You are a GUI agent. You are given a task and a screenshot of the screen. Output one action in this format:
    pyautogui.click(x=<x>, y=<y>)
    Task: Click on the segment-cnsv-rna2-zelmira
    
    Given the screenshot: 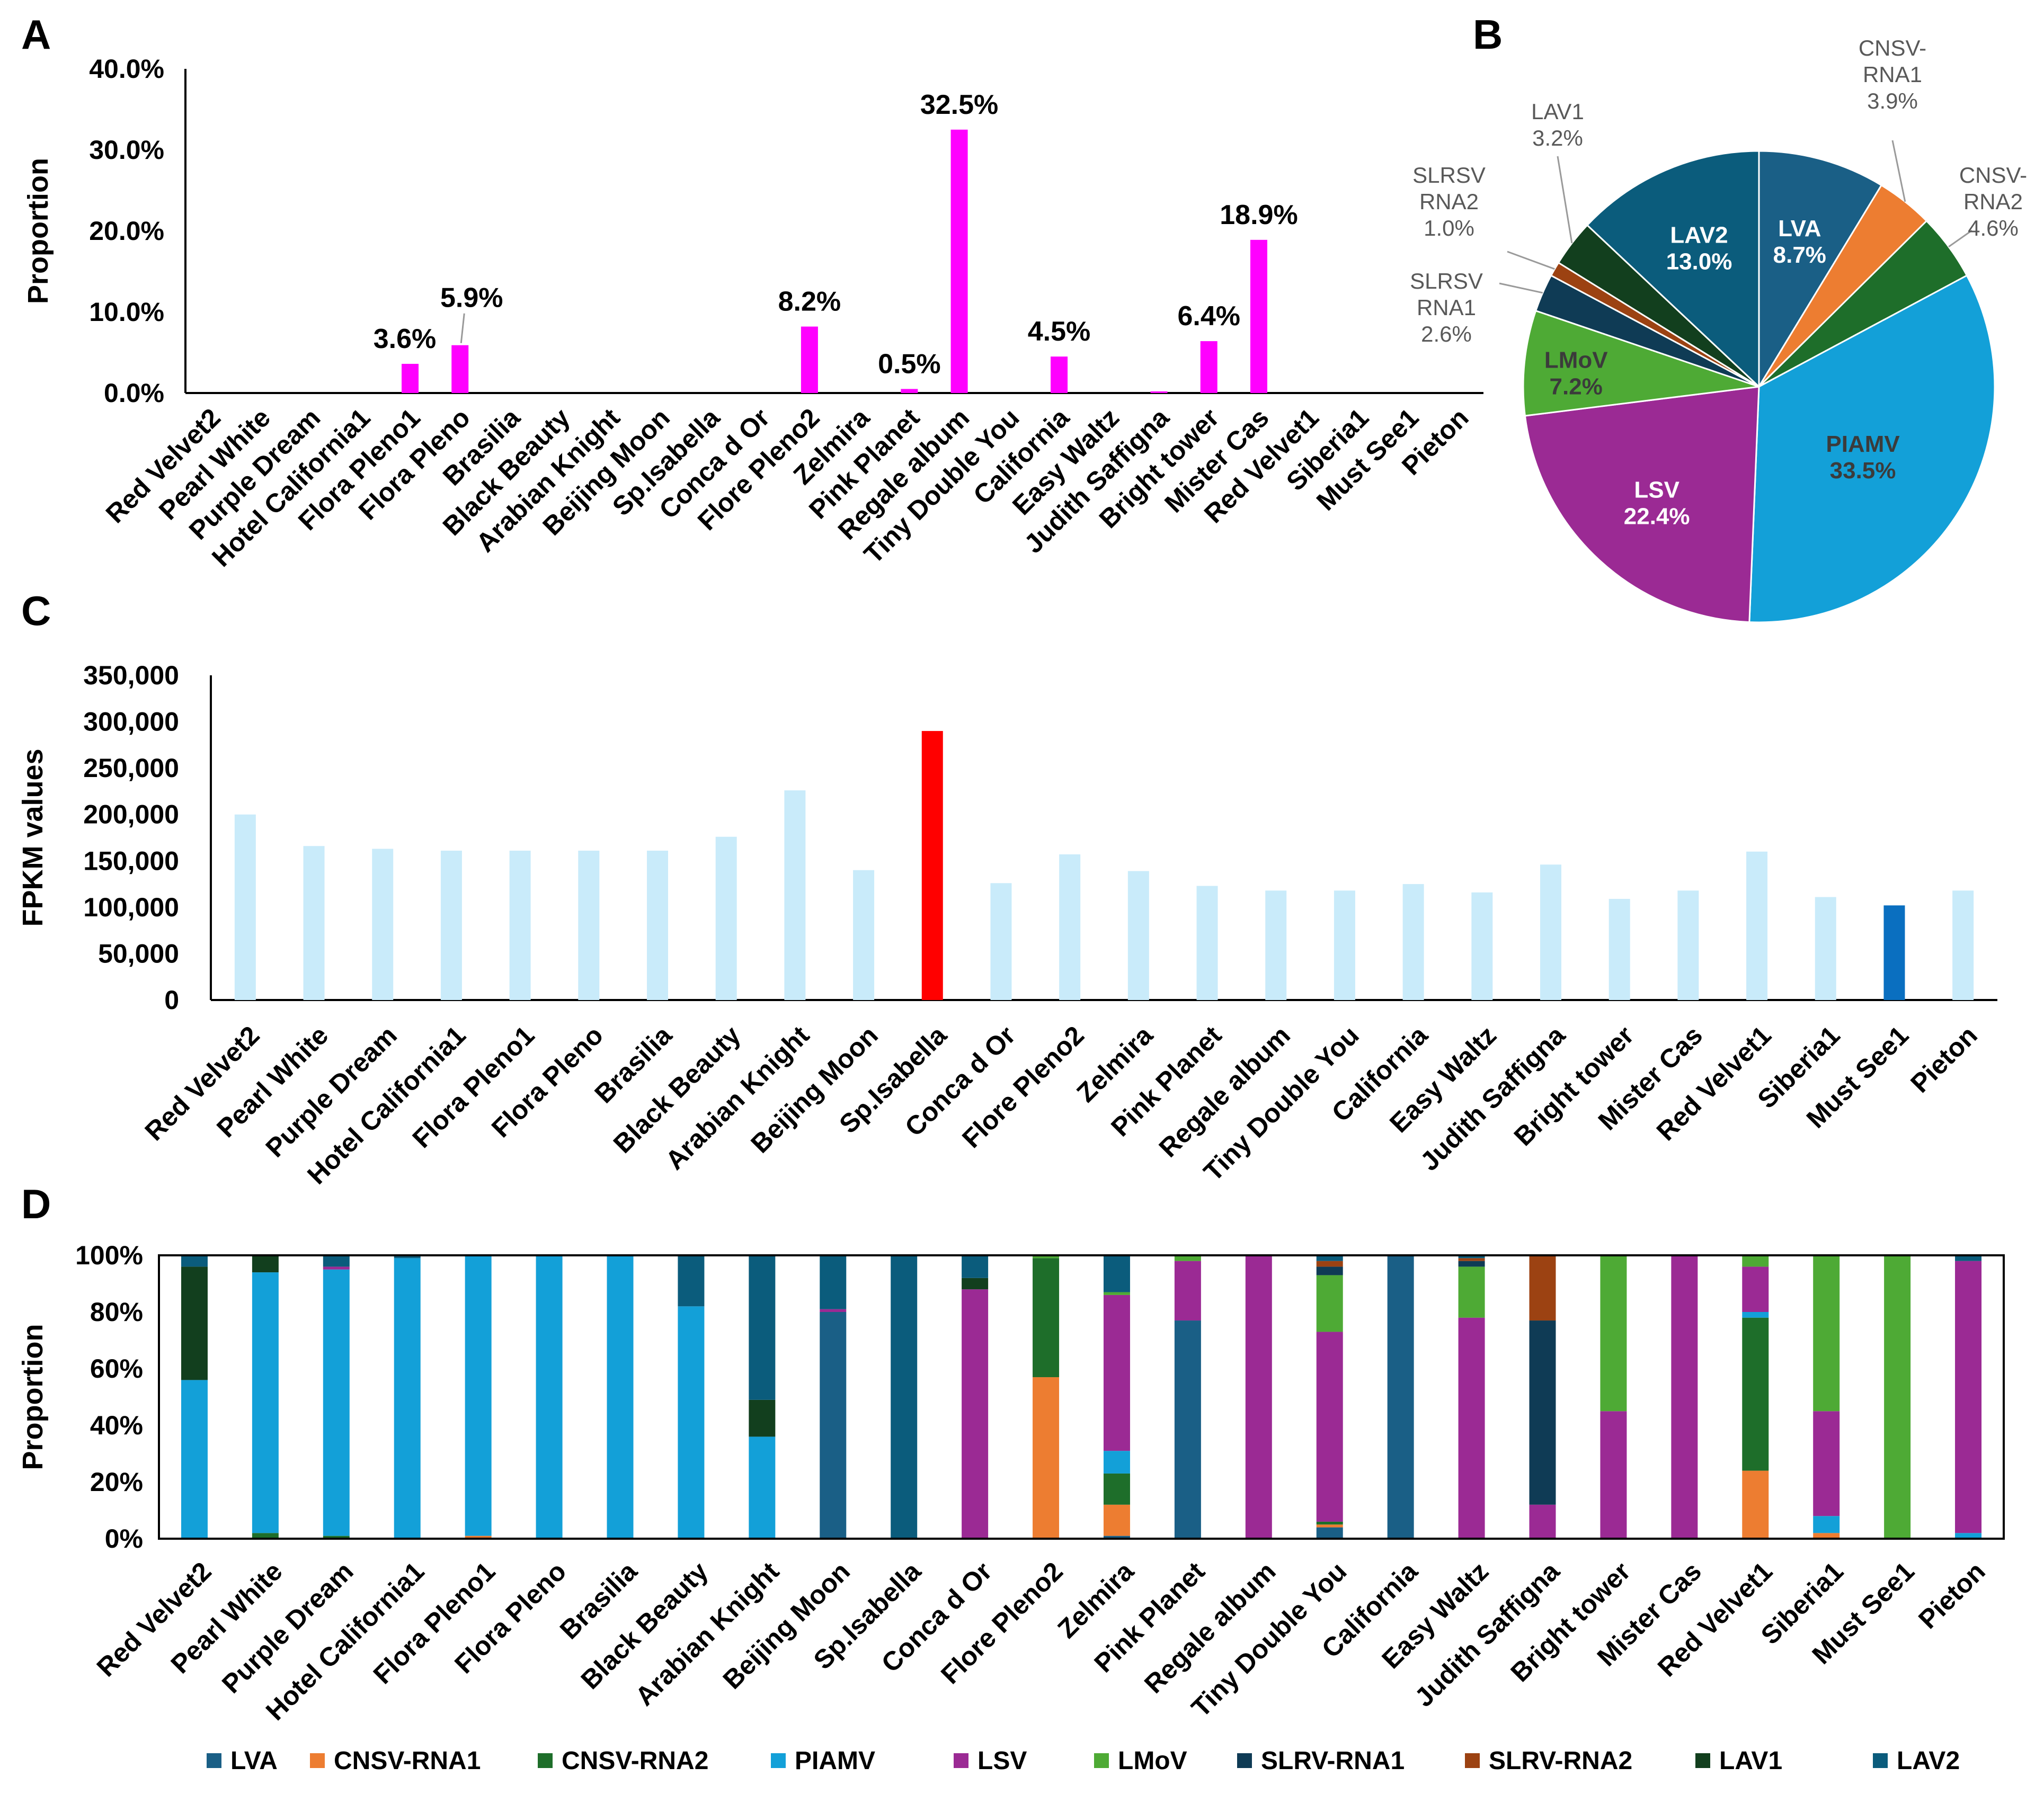 What is the action you would take?
    pyautogui.click(x=1116, y=1489)
    